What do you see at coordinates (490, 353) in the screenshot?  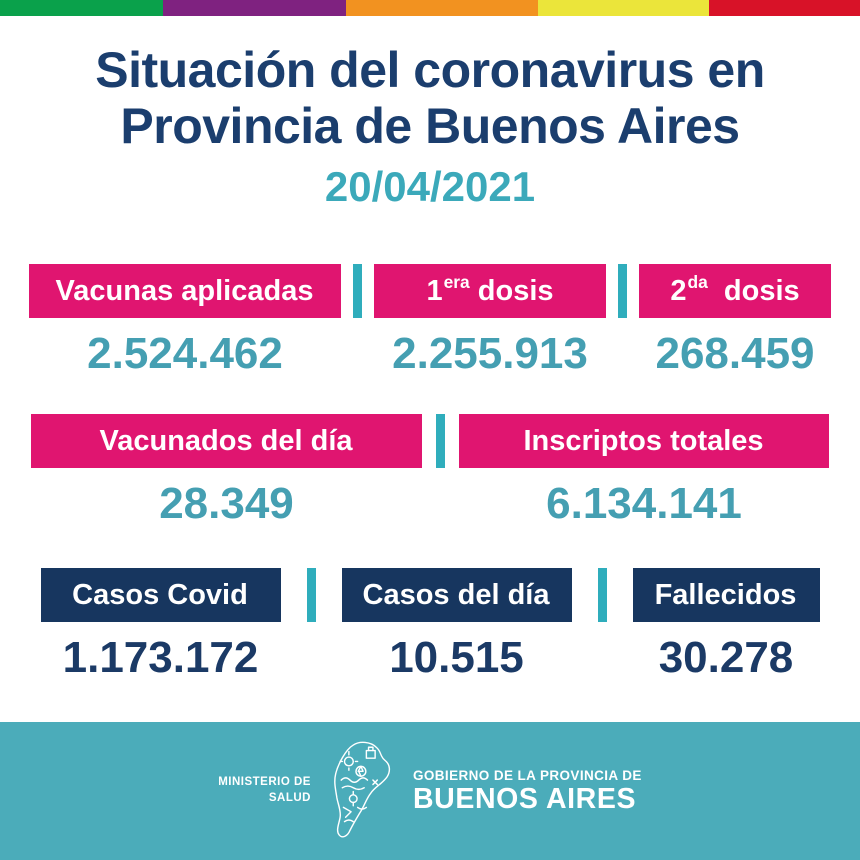 I see `stat-value-primera-dosis: 2.255.913` at bounding box center [490, 353].